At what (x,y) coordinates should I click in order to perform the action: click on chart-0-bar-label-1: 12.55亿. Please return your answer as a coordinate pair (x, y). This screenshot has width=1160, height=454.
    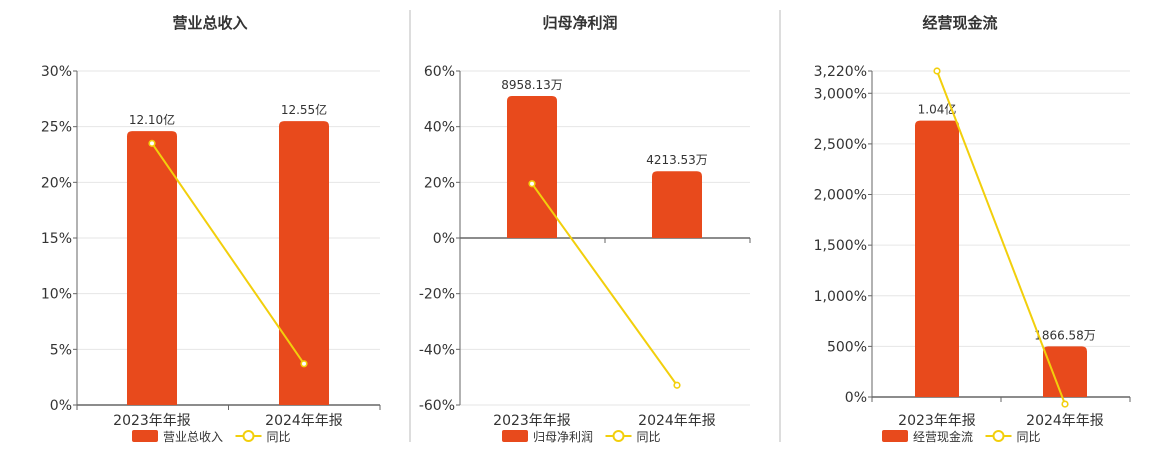
    Looking at the image, I should click on (304, 109).